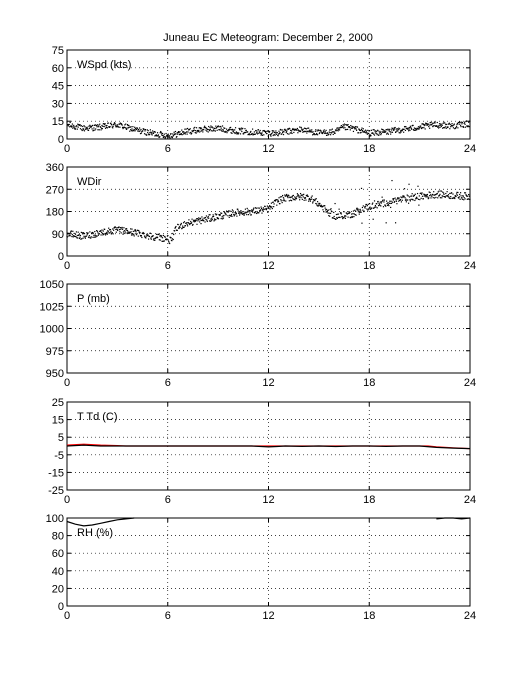 This screenshot has height=688, width=520. What do you see at coordinates (55, 190) in the screenshot?
I see `y-tick-label: 270` at bounding box center [55, 190].